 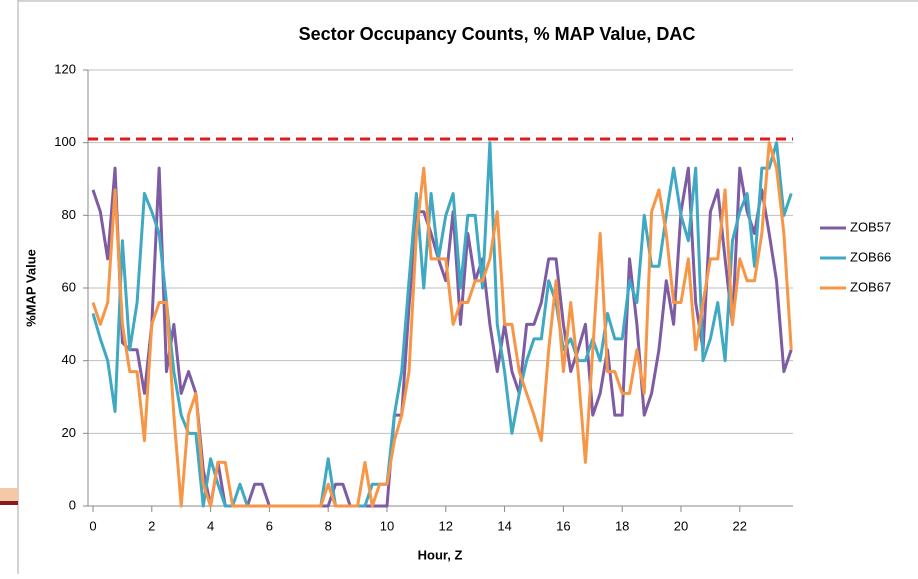 I want to click on x-tick-label: 0, so click(x=92, y=525).